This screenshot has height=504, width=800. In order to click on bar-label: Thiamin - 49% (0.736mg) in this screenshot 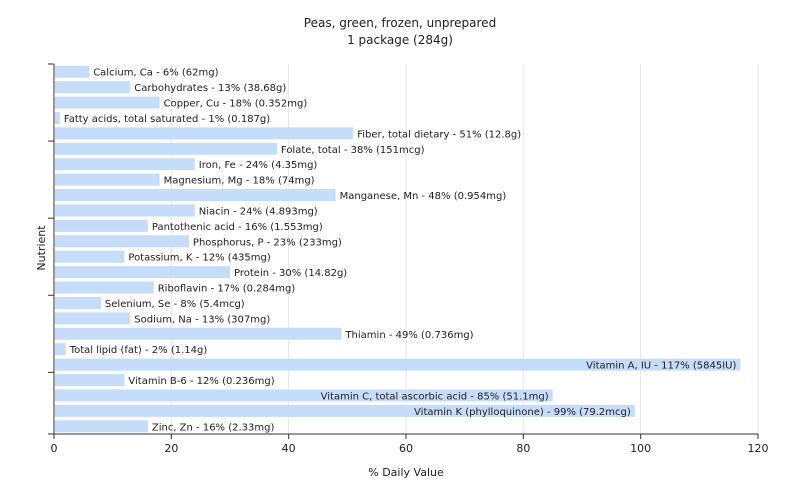, I will do `click(408, 335)`.